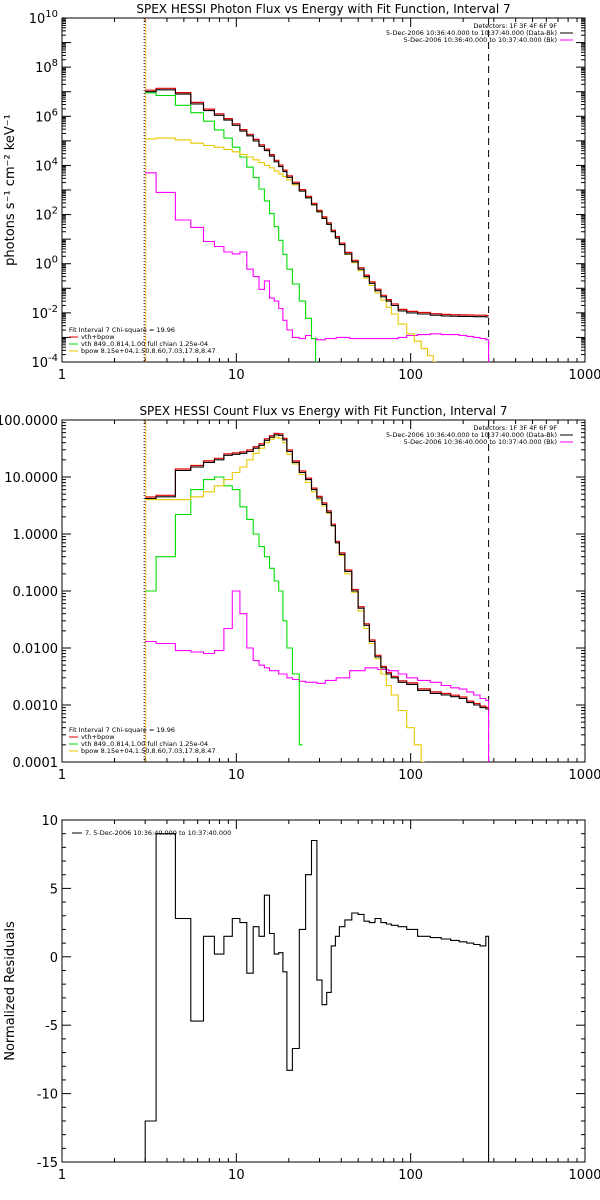  I want to click on y-tick-label: 10⁸, so click(46, 67).